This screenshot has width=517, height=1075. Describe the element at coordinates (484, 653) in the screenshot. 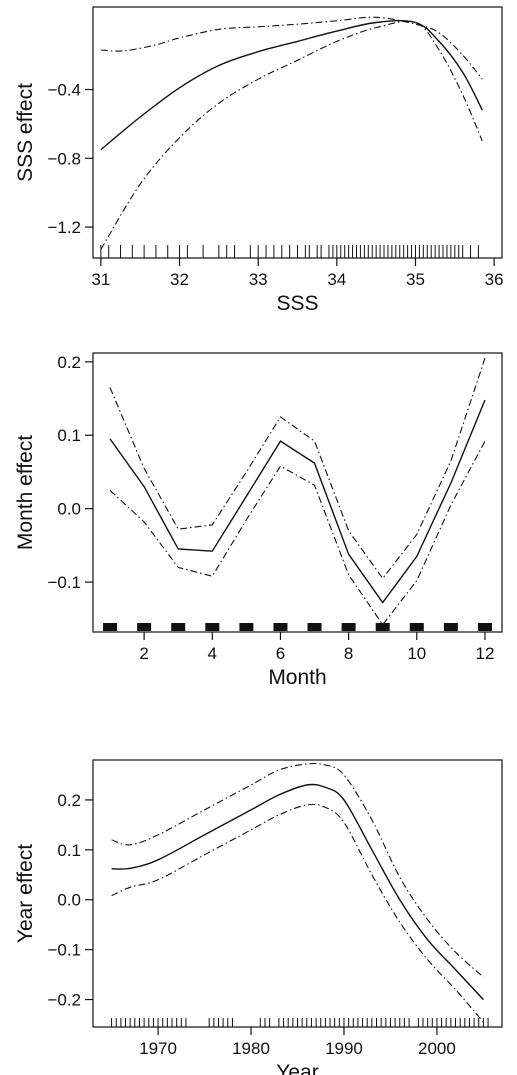

I see `month-x-tick-label: 12` at that location.